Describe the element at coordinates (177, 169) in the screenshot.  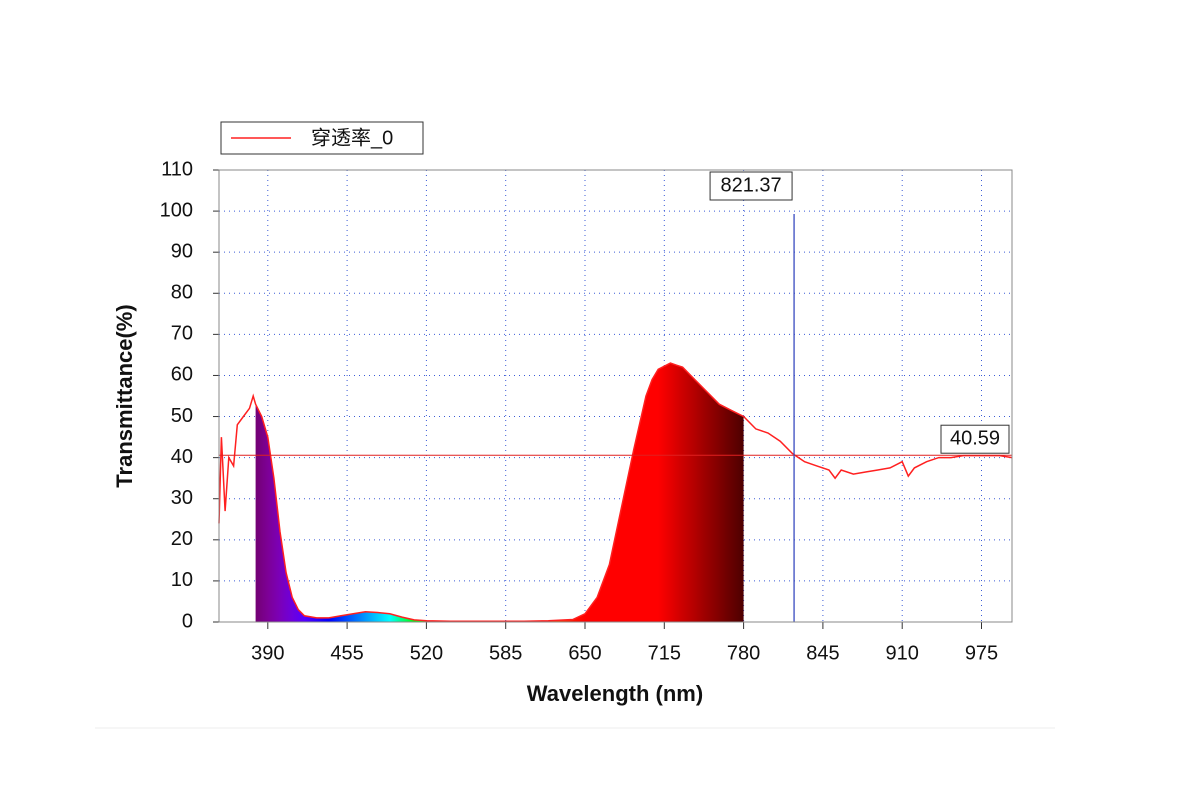
I see `y-tick-label: 110` at that location.